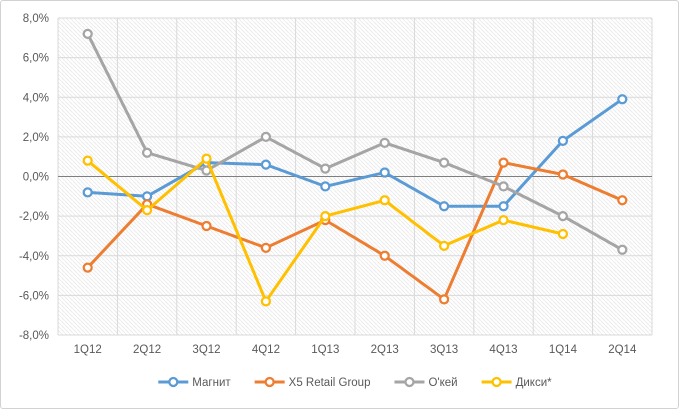 The width and height of the screenshot is (679, 409). Describe the element at coordinates (88, 350) in the screenshot. I see `x-axis-label: 1Q12` at that location.